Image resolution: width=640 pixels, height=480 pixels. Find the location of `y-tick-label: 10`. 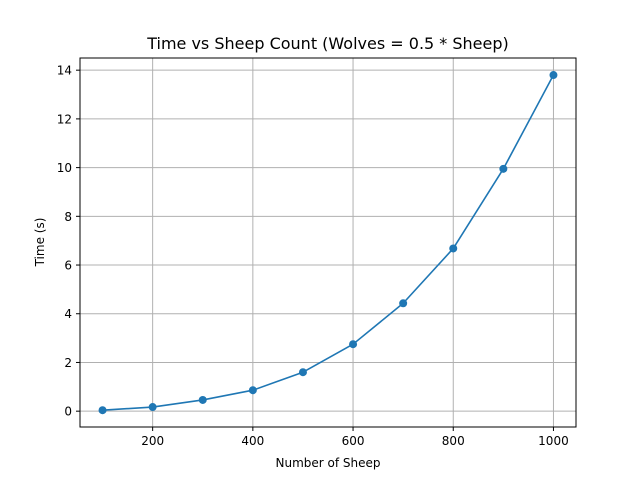

y-tick-label: 10 is located at coordinates (64, 168).